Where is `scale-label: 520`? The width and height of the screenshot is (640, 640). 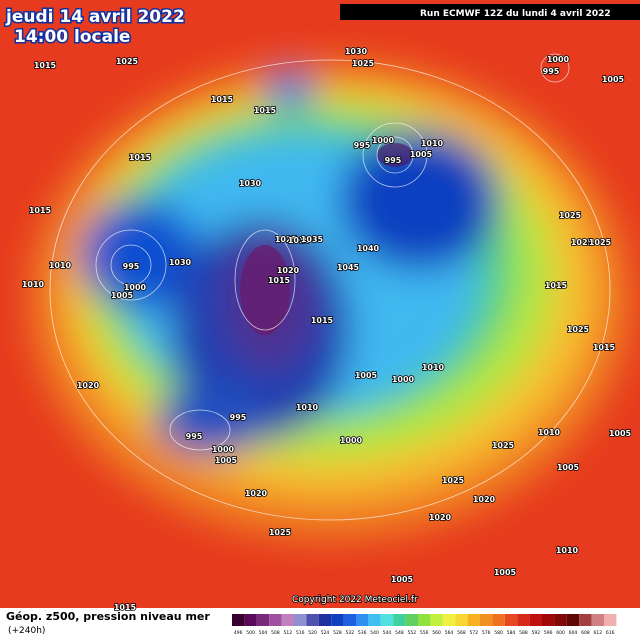
scale-label: 520 is located at coordinates (312, 633).